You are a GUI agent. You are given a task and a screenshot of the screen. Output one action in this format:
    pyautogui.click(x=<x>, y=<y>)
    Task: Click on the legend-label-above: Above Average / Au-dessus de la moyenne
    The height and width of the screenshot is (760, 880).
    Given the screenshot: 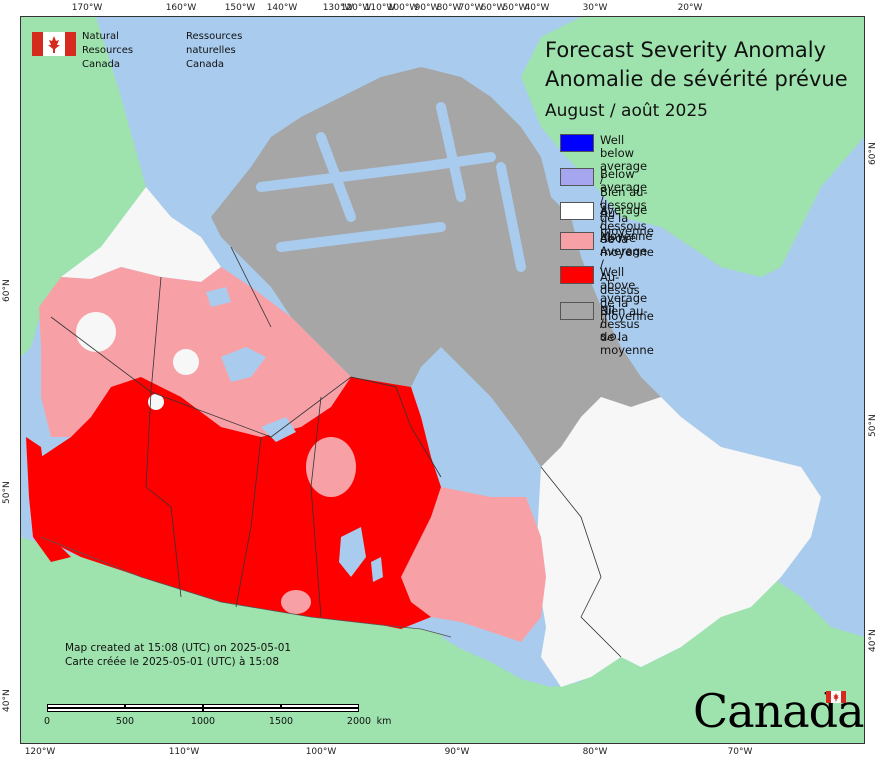 What is the action you would take?
    pyautogui.click(x=627, y=277)
    